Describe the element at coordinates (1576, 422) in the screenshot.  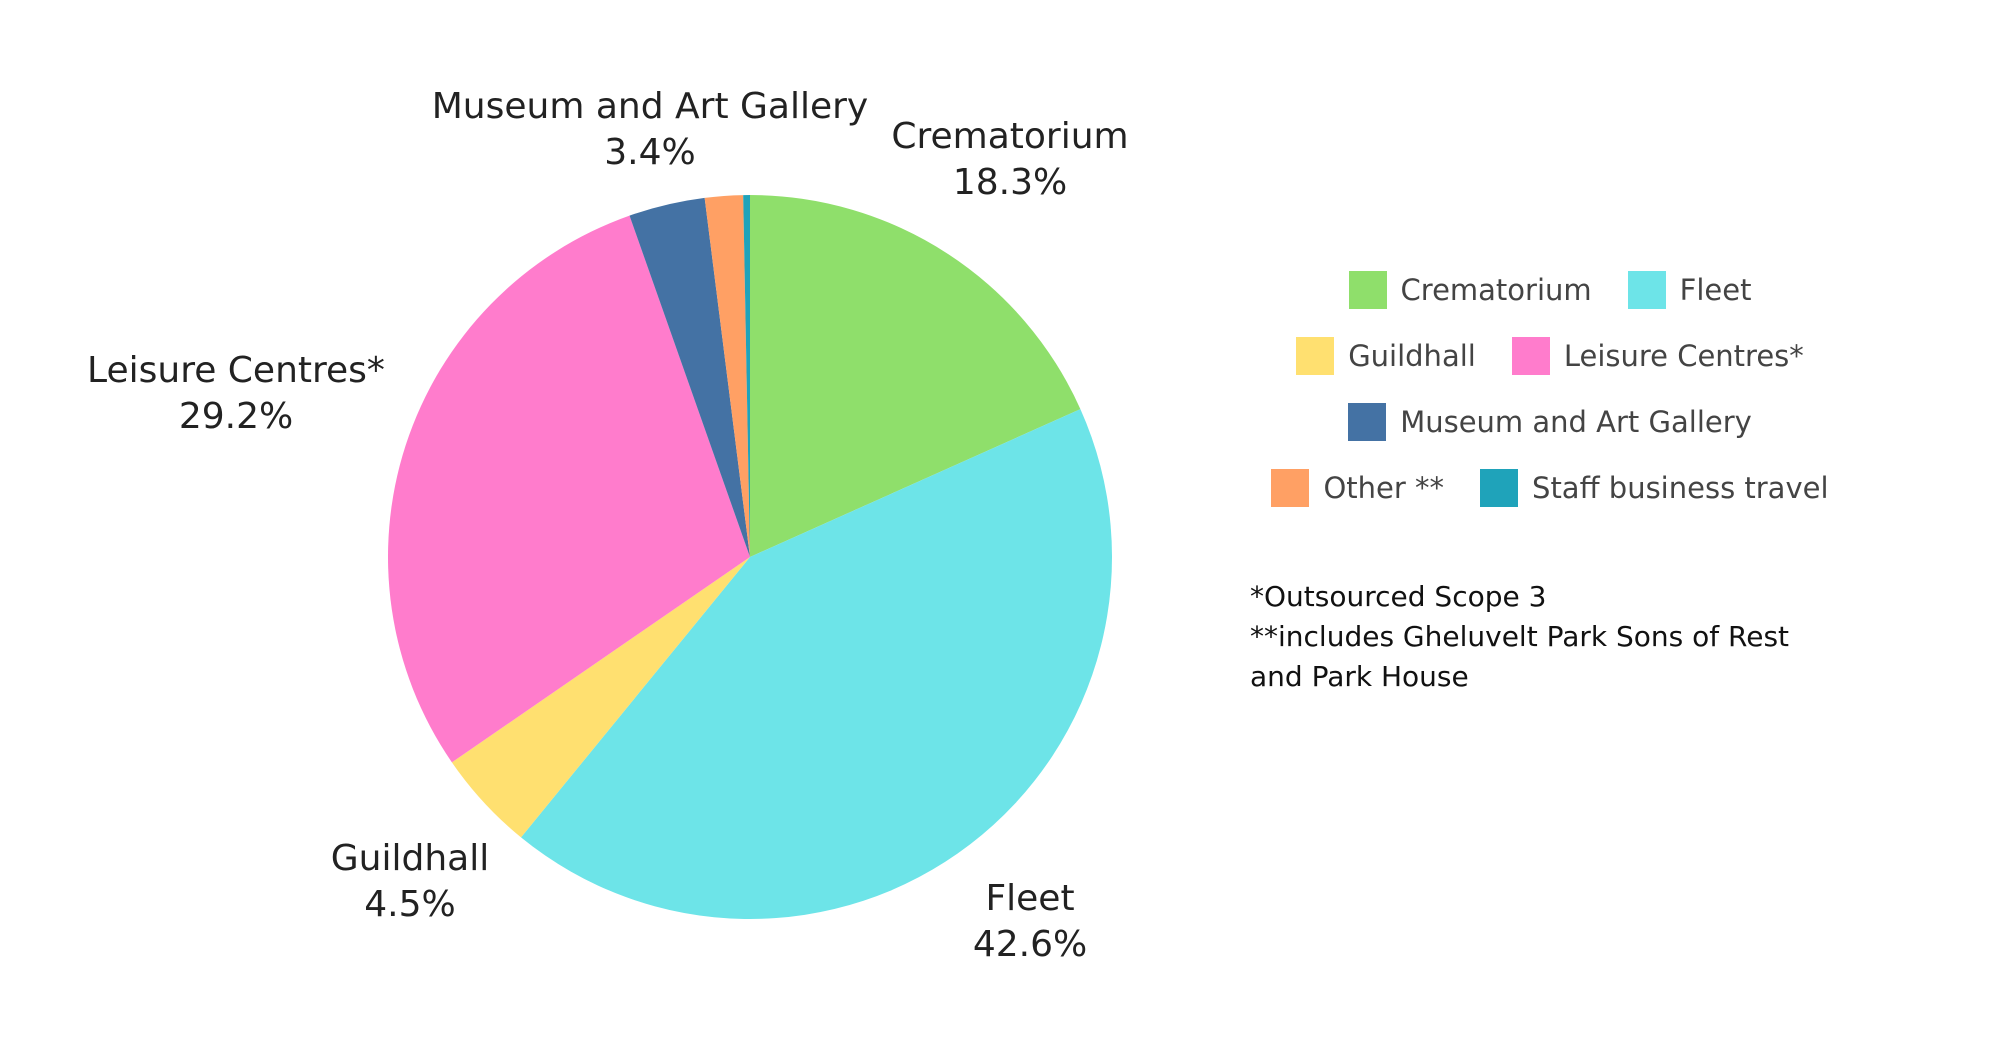
I see `legend-label: Museum and Art Gallery` at that location.